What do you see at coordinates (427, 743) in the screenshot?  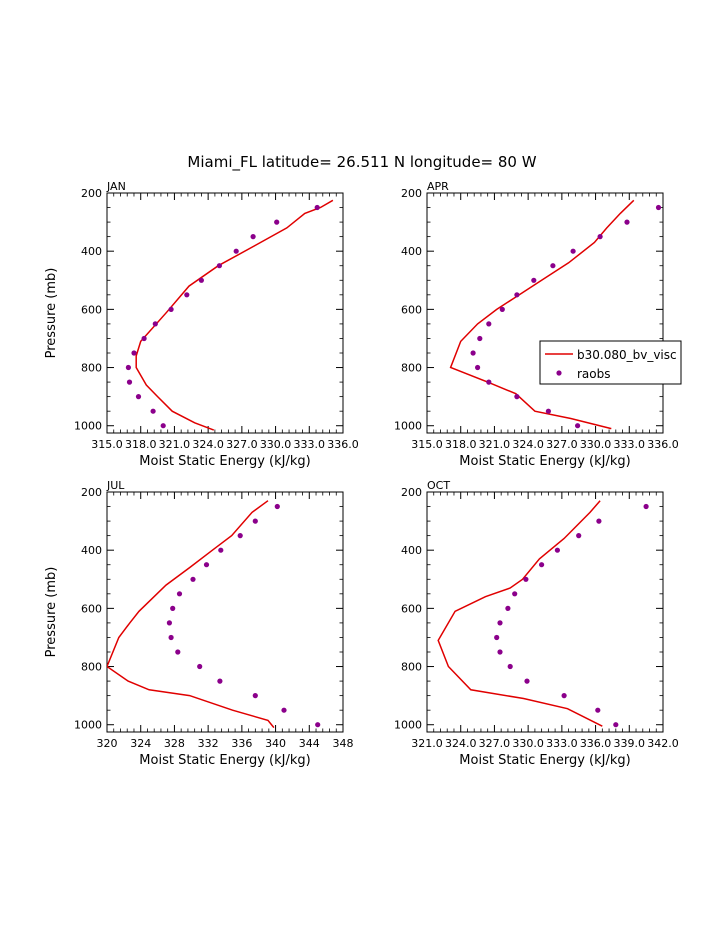 I see `x-tick-label-oct: 321.0` at bounding box center [427, 743].